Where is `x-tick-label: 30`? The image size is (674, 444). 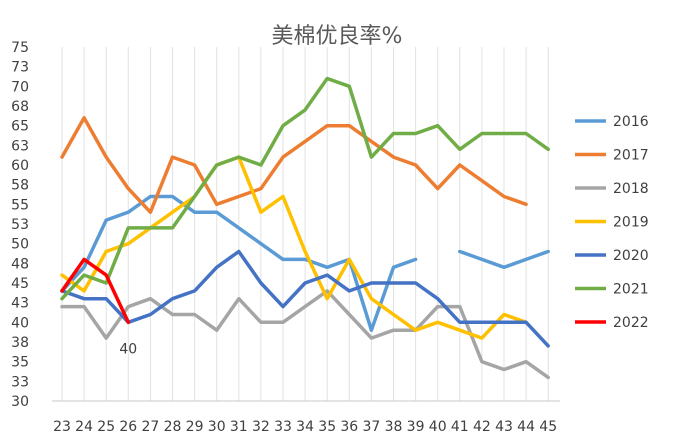 x-tick-label: 30 is located at coordinates (217, 427).